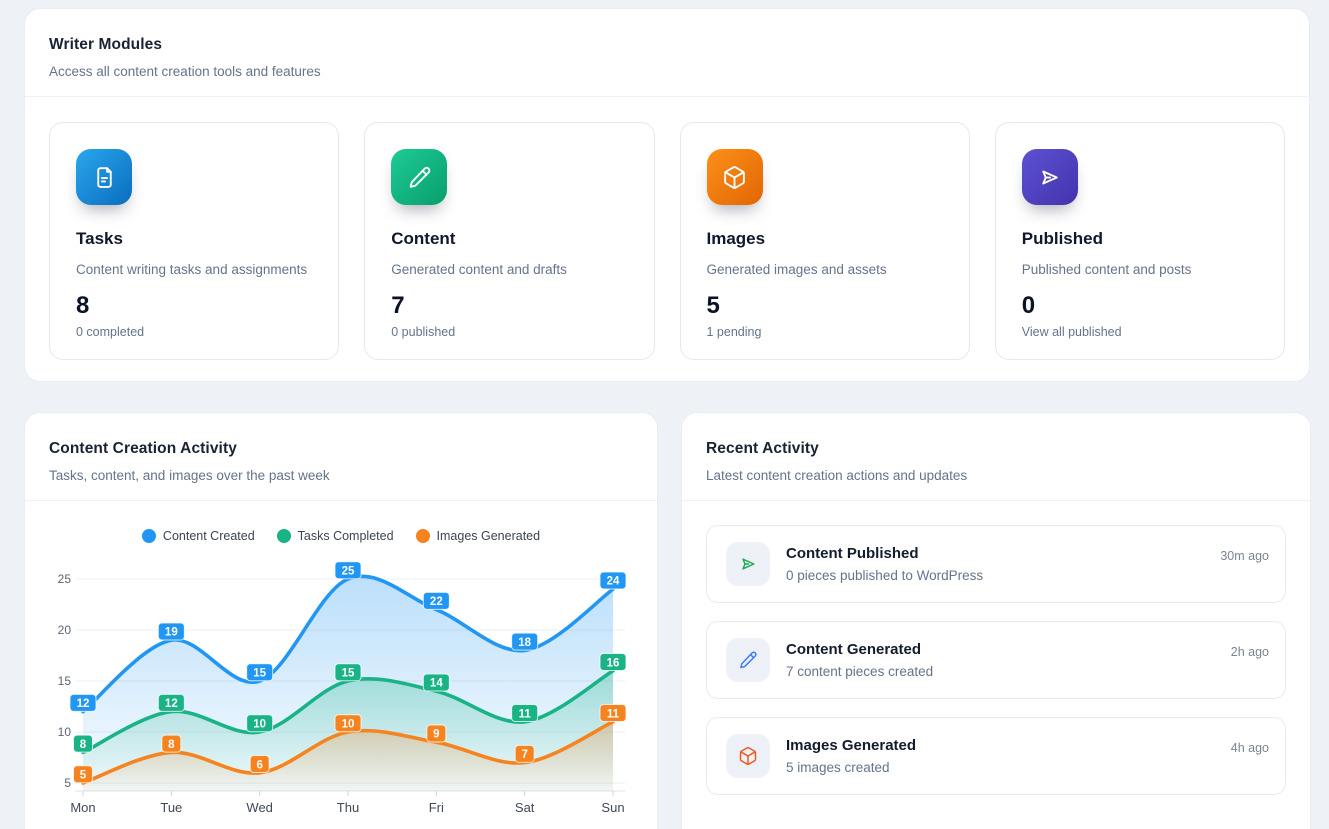  What do you see at coordinates (171, 807) in the screenshot?
I see `svg-text: Tue` at bounding box center [171, 807].